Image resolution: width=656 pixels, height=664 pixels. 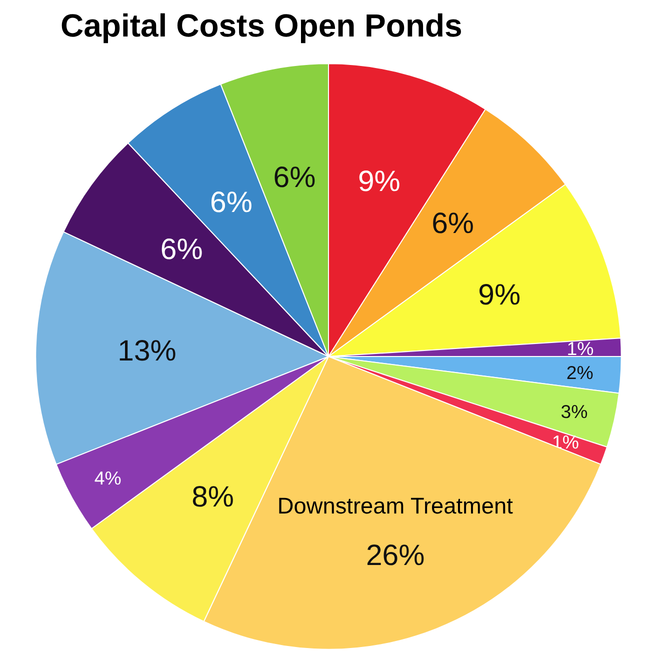 What do you see at coordinates (261, 26) in the screenshot?
I see `chart-title: Capital Costs Open Ponds` at bounding box center [261, 26].